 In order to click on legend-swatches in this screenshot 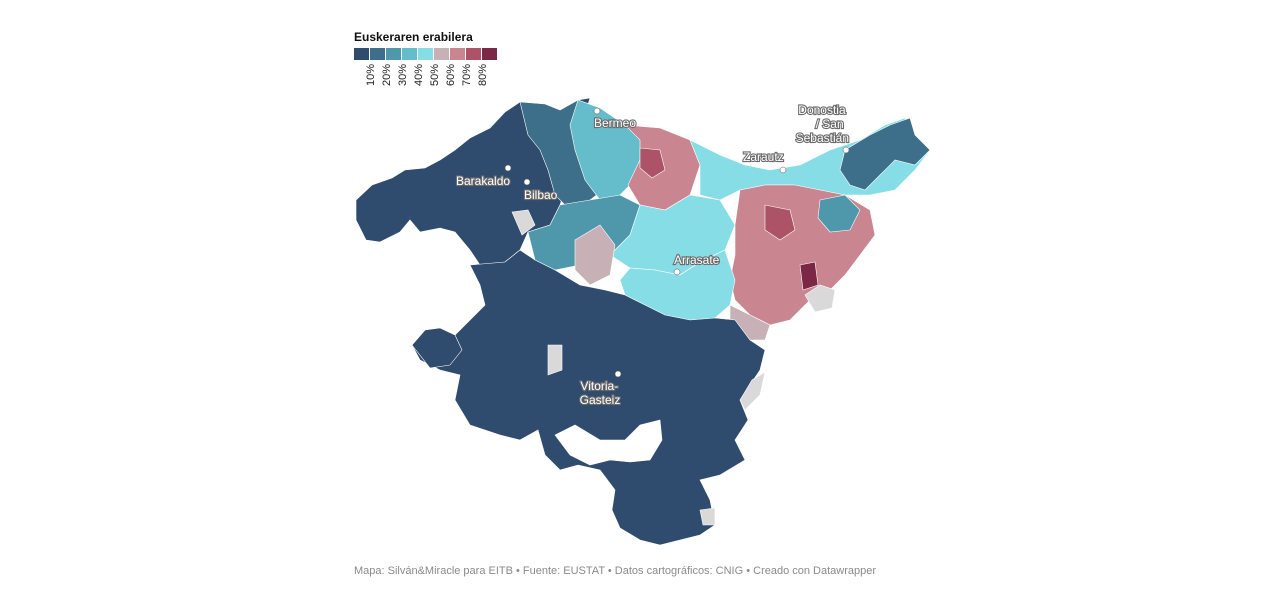, I will do `click(426, 54)`.